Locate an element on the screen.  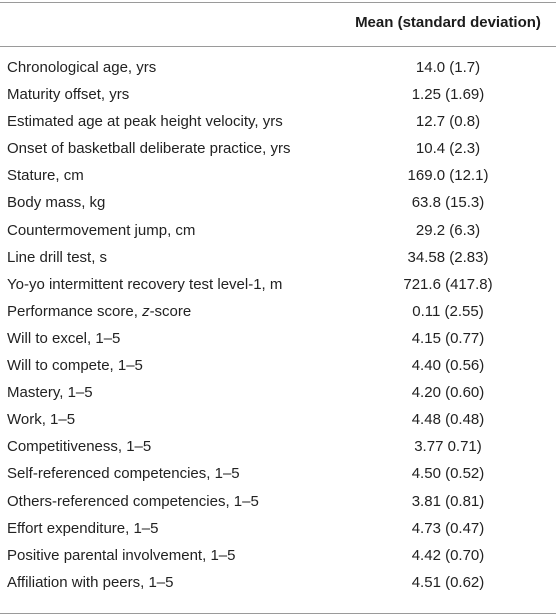
row-value: 29.2 (6.3) is located at coordinates (448, 230).